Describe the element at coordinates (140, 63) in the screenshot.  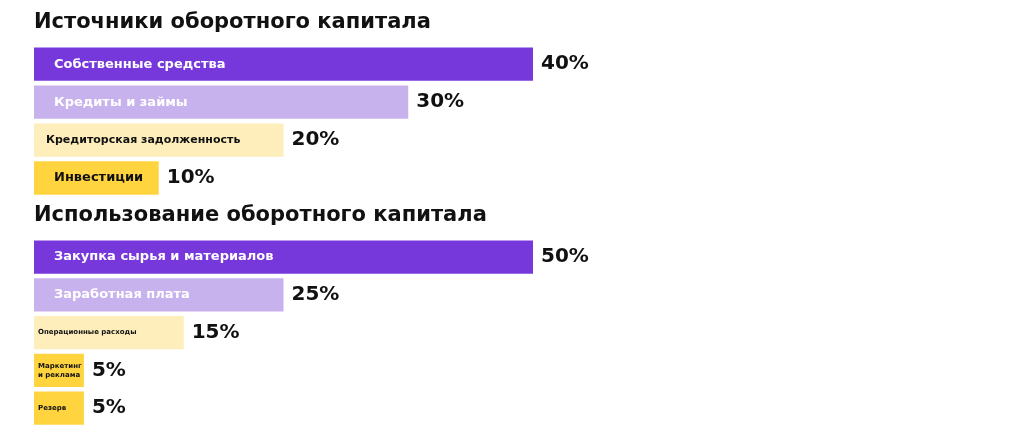
I see `y-tick-label: Собственные средства` at that location.